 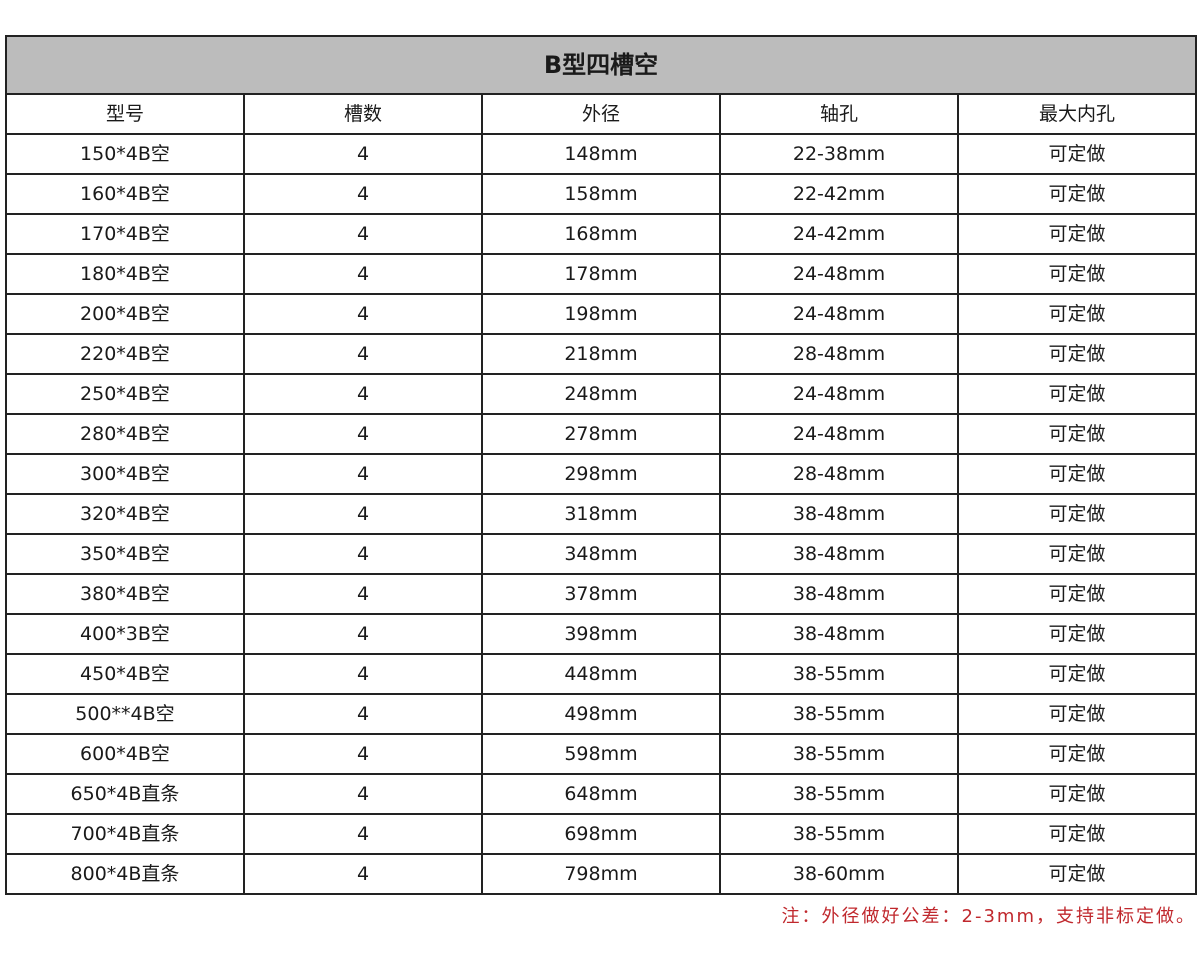 I want to click on table-cell: 250*4B空, so click(x=125, y=394).